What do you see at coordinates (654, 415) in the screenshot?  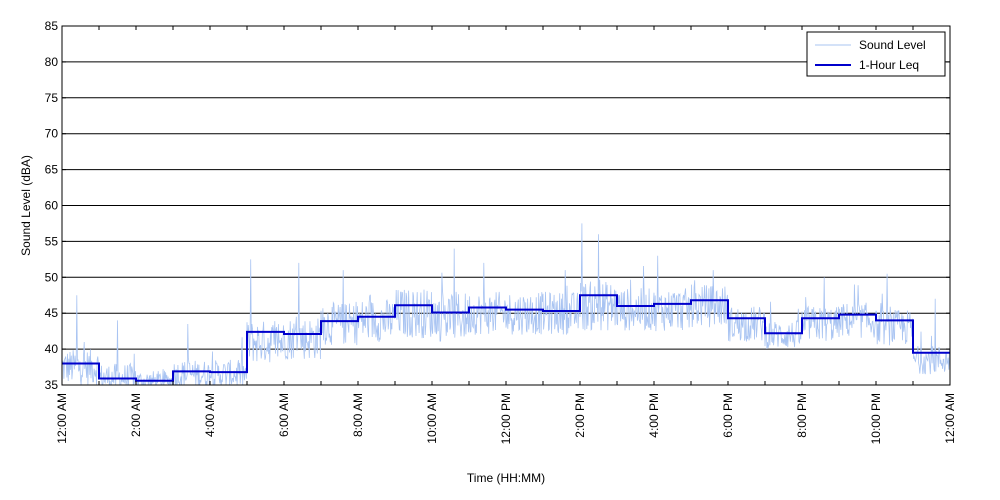 I see `x-tick-label: 4:00 PM` at bounding box center [654, 415].